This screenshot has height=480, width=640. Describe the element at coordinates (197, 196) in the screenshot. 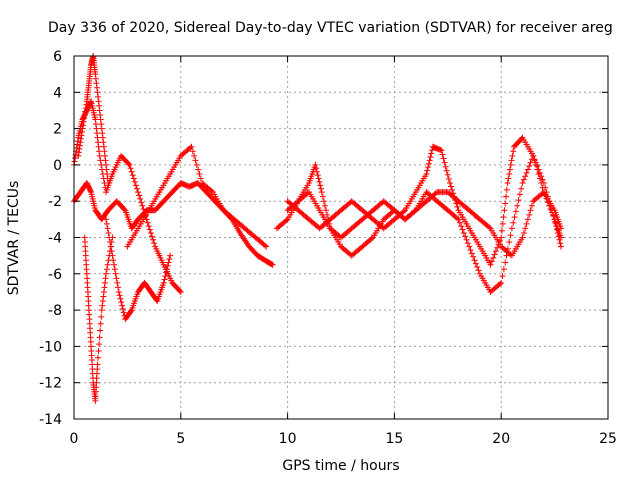

I see `series-trace-f` at that location.